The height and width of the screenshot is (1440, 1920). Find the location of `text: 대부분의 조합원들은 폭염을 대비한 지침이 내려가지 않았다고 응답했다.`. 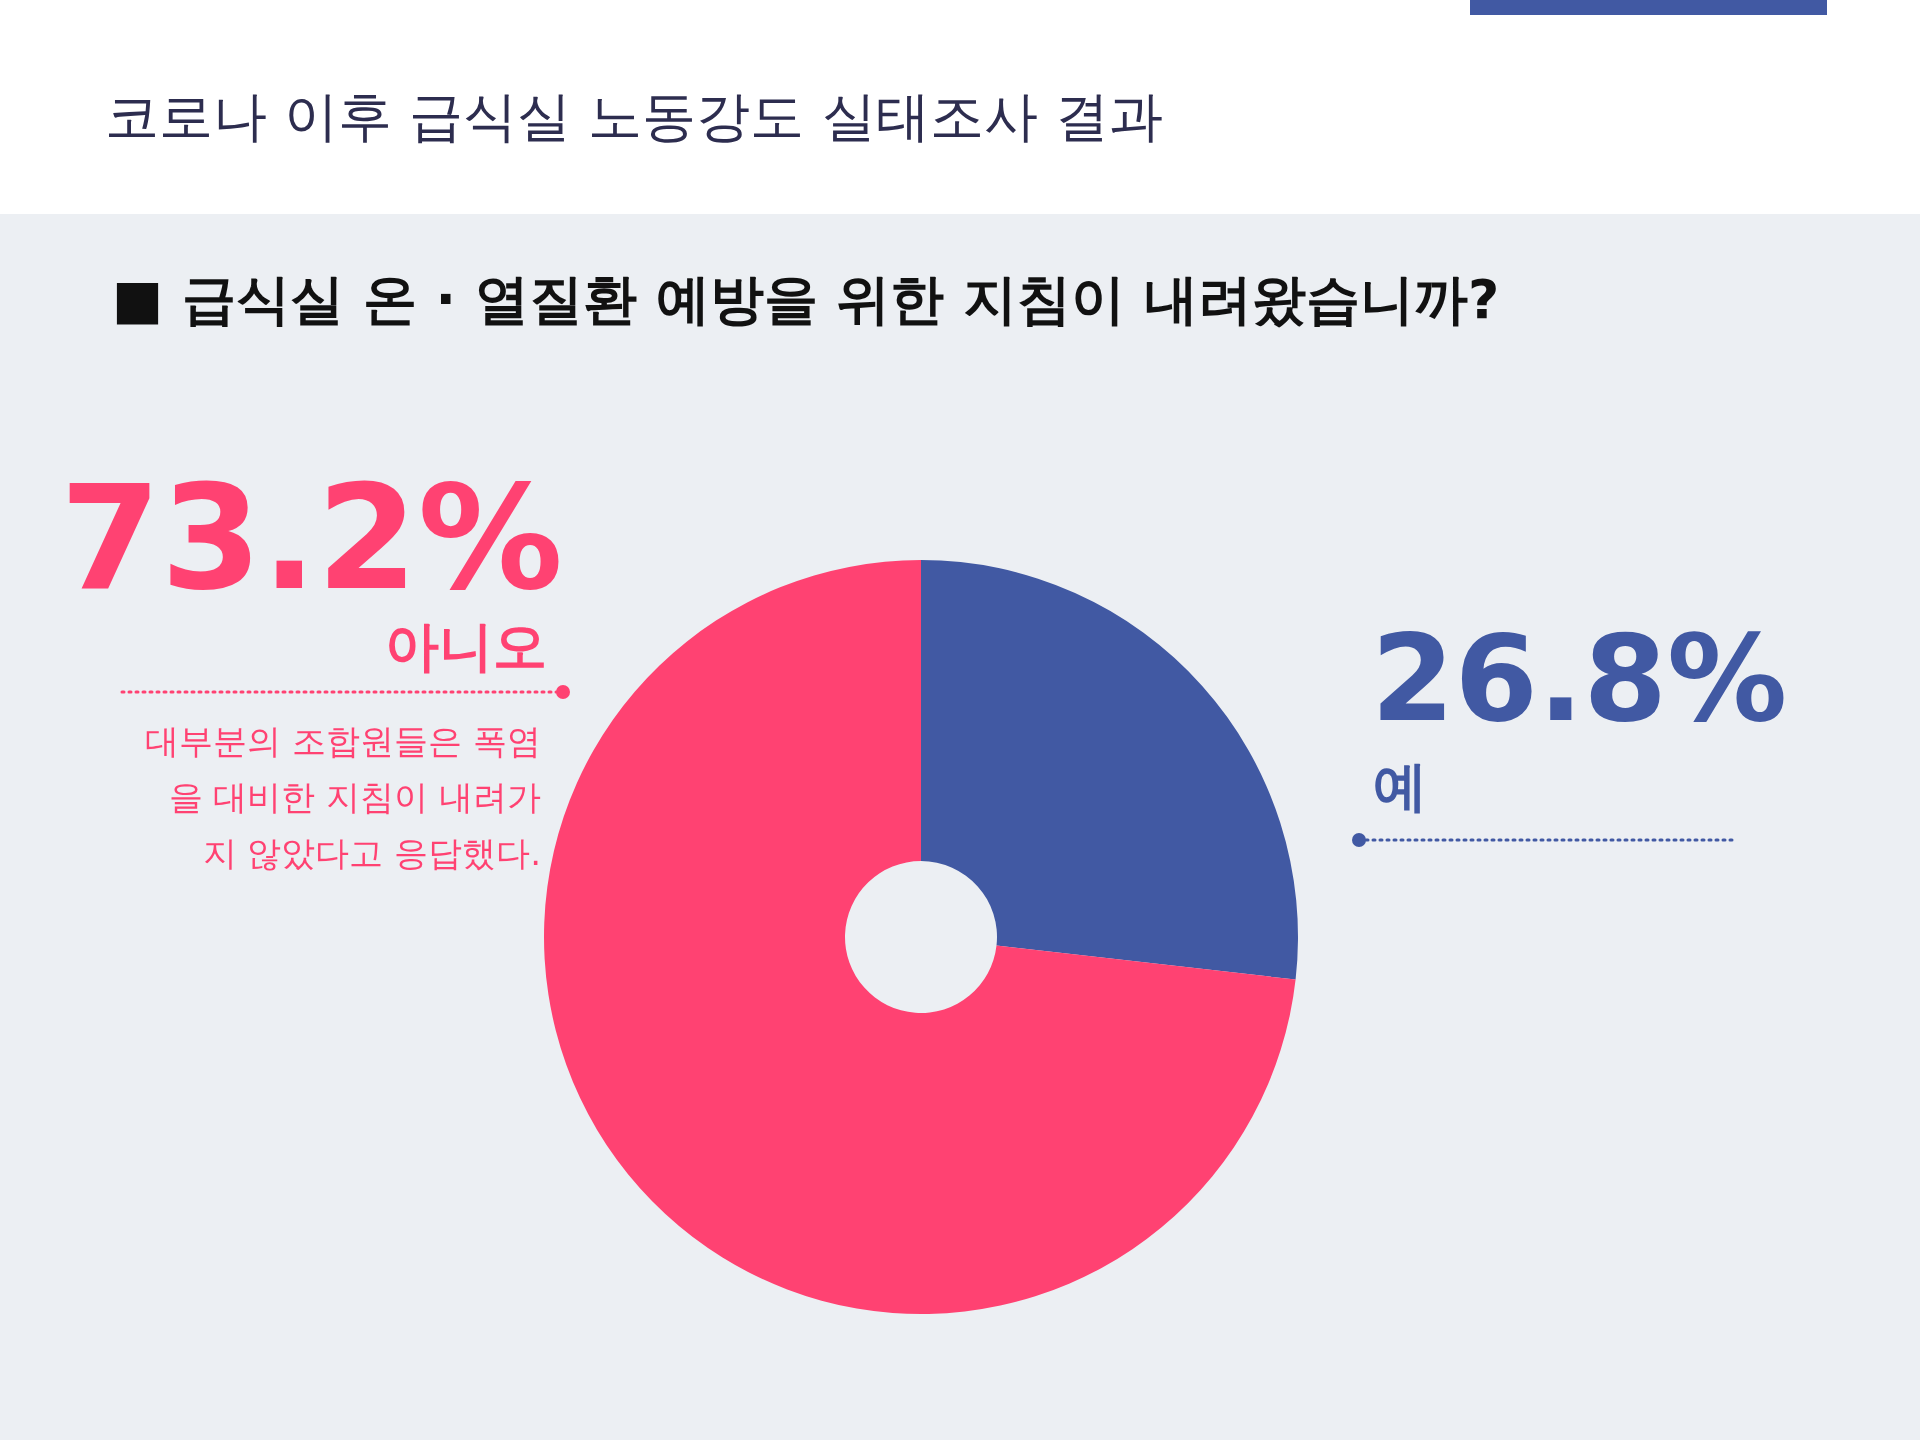

text: 대부분의 조합원들은 폭염을 대비한 지침이 내려가지 않았다고 응답했다. is located at coordinates (343, 797).